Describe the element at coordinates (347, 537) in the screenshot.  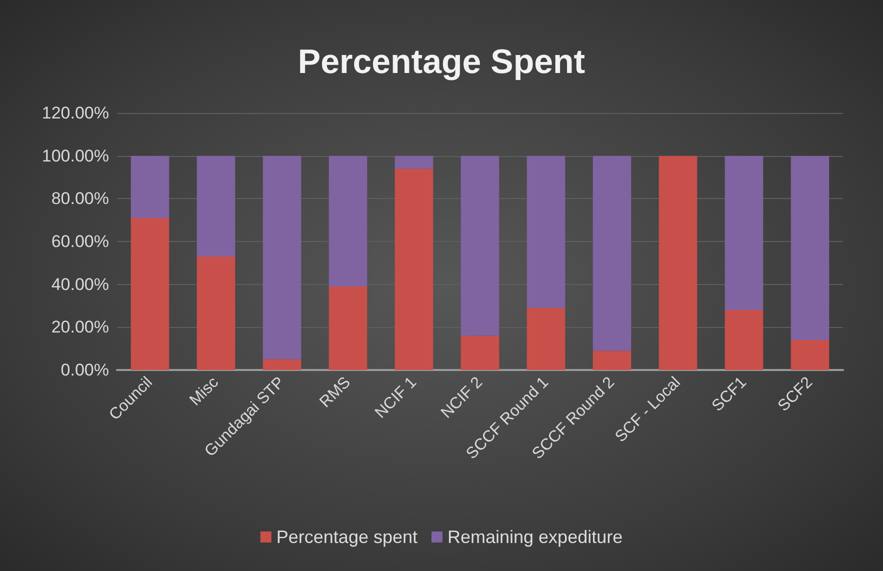
I see `legend-label: Percentage spent` at that location.